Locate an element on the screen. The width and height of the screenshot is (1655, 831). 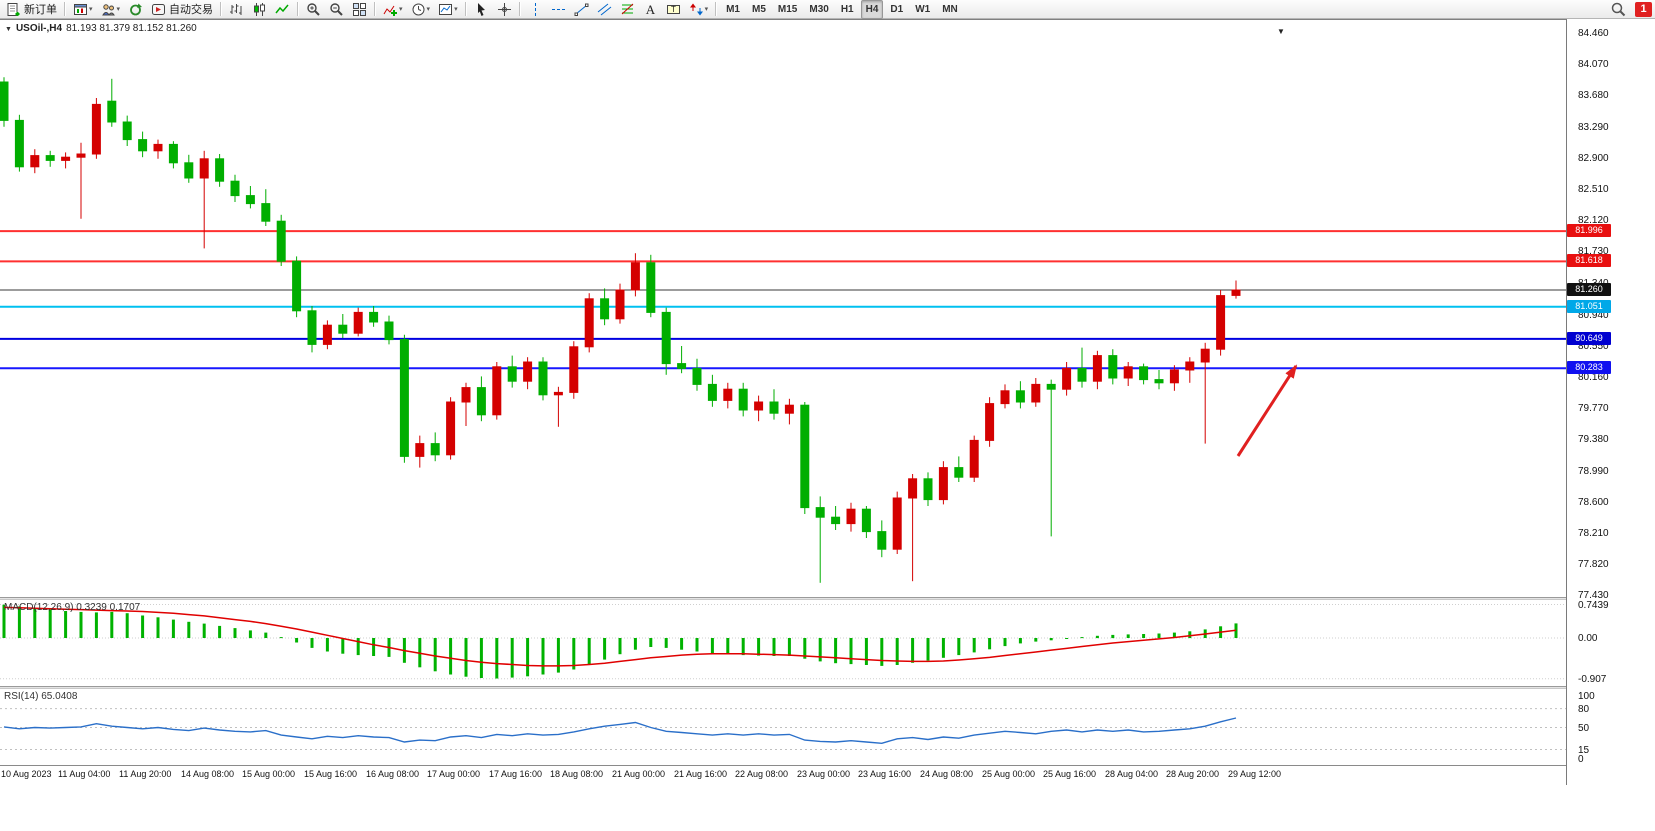
time-tick-label: 14 Aug 08:00 is located at coordinates (208, 774).